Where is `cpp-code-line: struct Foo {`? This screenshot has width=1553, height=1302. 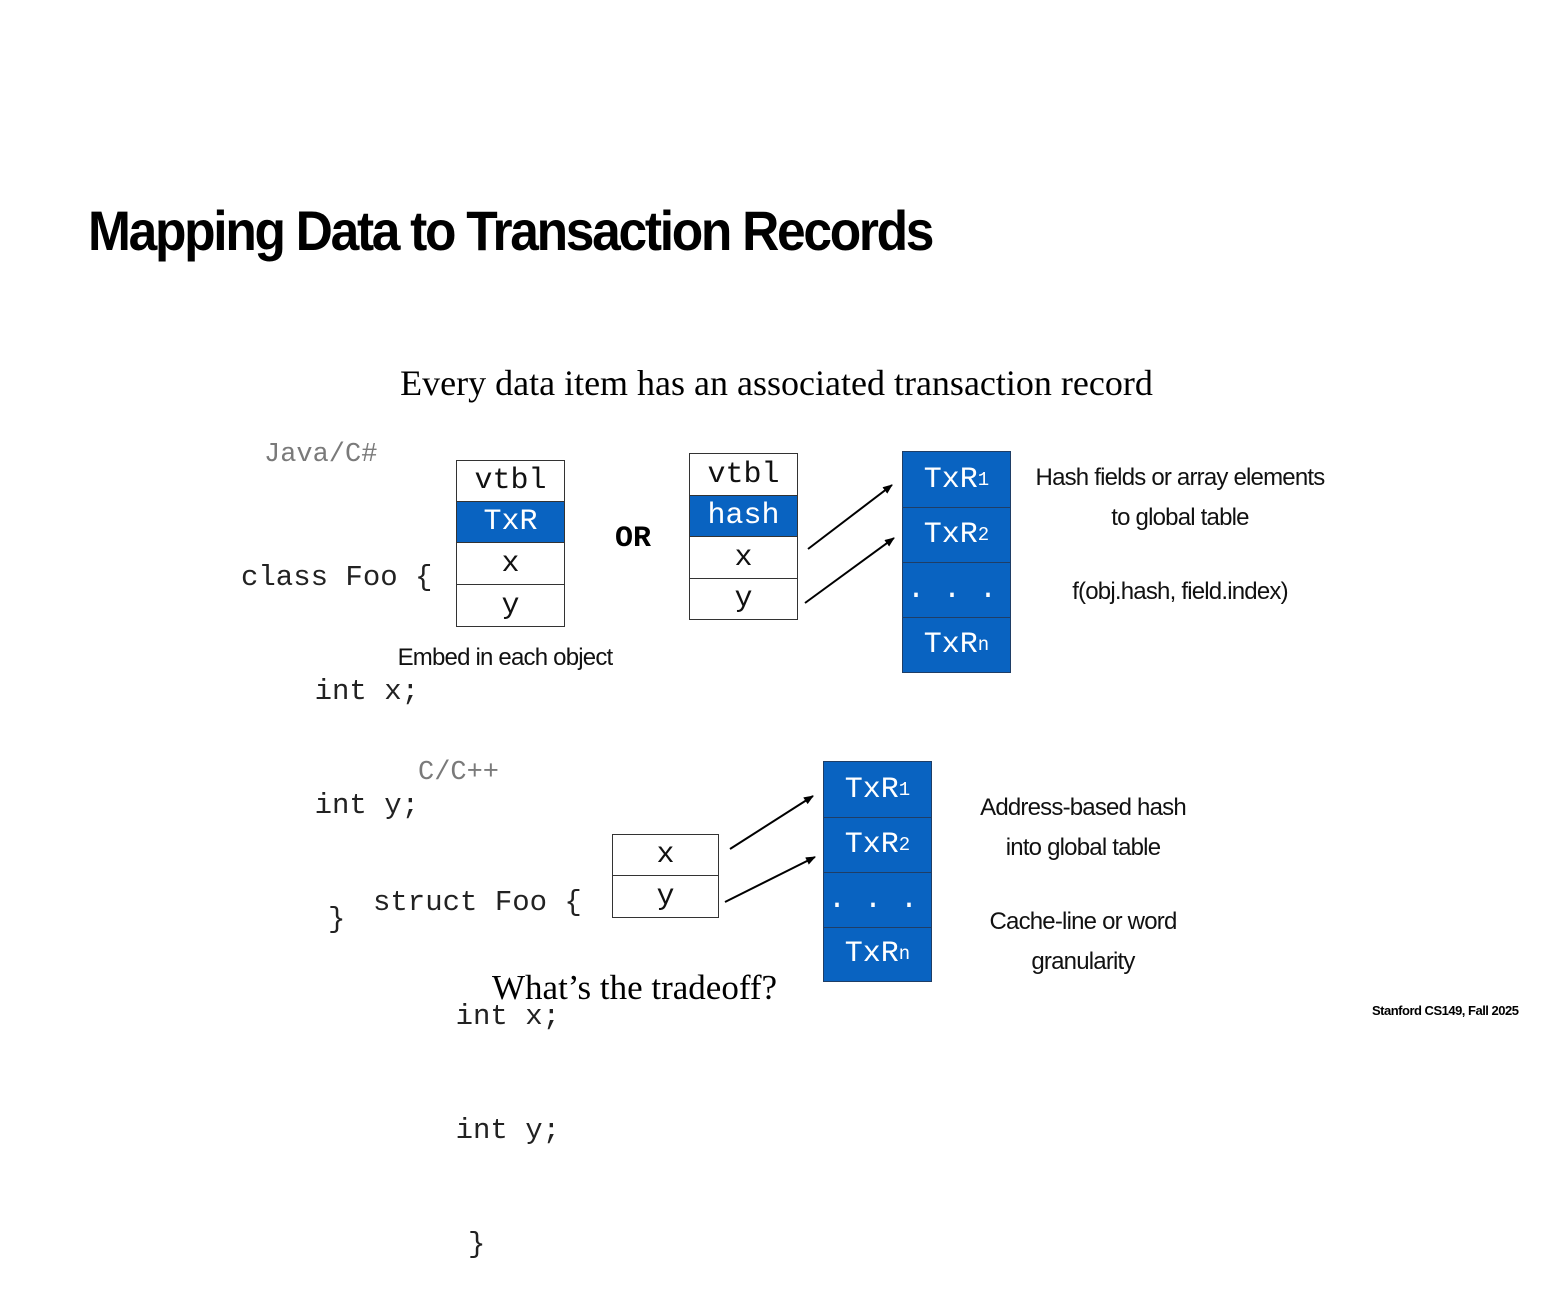 cpp-code-line: struct Foo { is located at coordinates (477, 902).